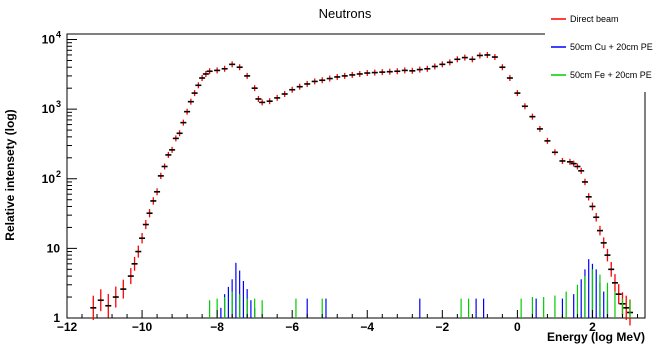 This screenshot has width=661, height=349. Describe the element at coordinates (58, 35) in the screenshot. I see `y-tick-exponent: 4` at that location.